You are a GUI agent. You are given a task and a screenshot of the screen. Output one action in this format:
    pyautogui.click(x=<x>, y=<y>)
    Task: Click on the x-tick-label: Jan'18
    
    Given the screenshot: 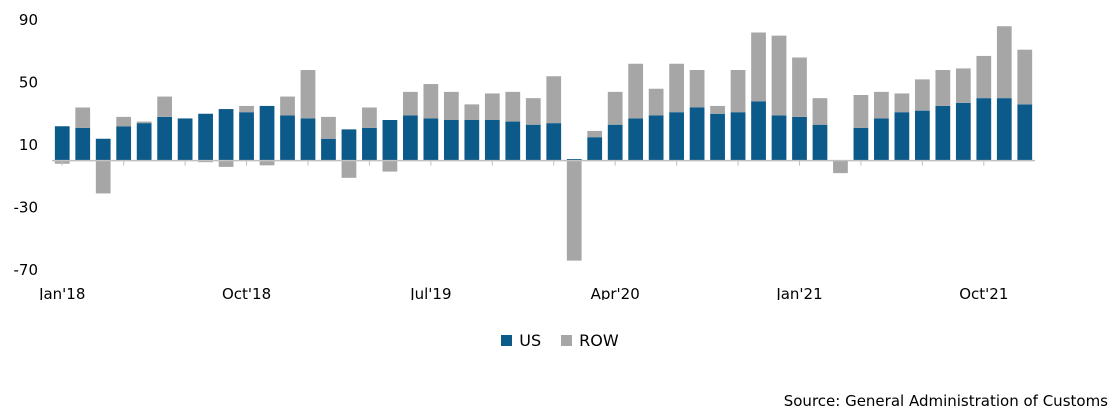 What is the action you would take?
    pyautogui.click(x=61, y=292)
    